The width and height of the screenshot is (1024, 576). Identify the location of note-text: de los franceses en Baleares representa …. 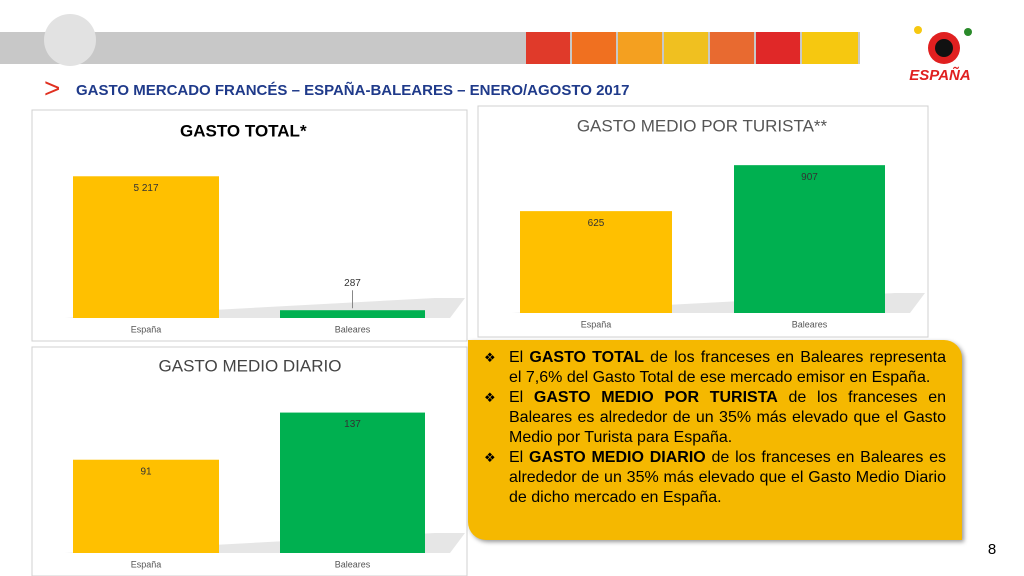
(728, 367).